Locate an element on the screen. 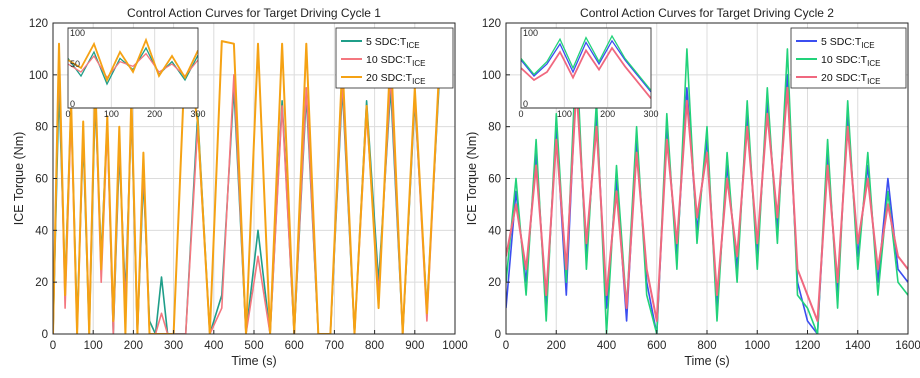  inset-panel: 0 100 200 300 0 50 100 is located at coordinates (135, 73).